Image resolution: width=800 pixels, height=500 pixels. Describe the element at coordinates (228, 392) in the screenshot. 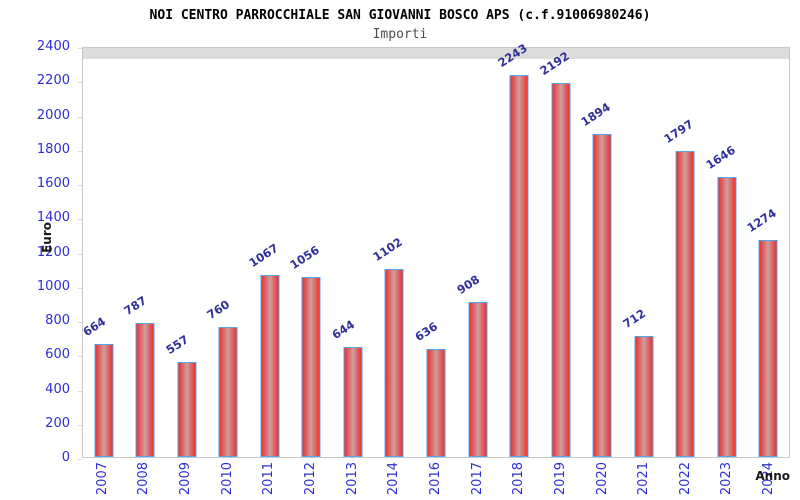

I see `bar-2010` at that location.